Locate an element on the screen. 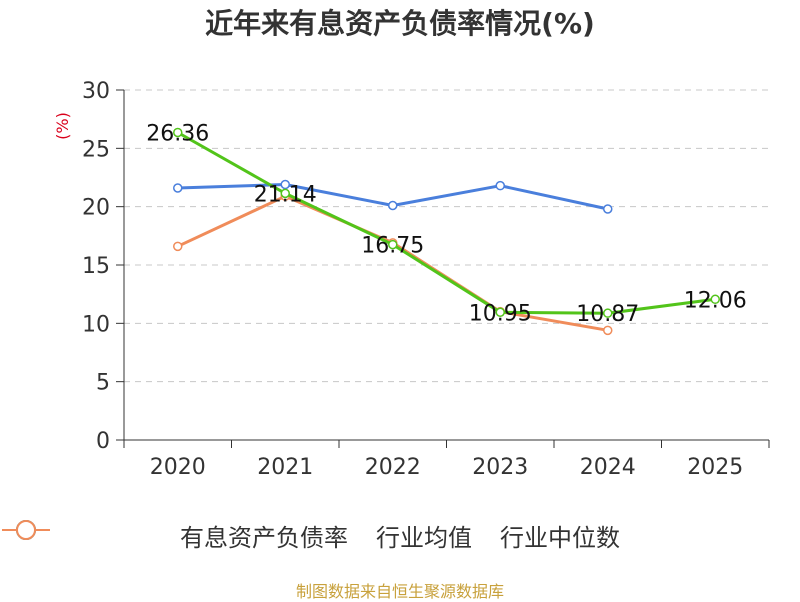 This screenshot has height=602, width=800. legend-label-industry-median: 行业中位数 is located at coordinates (560, 538).